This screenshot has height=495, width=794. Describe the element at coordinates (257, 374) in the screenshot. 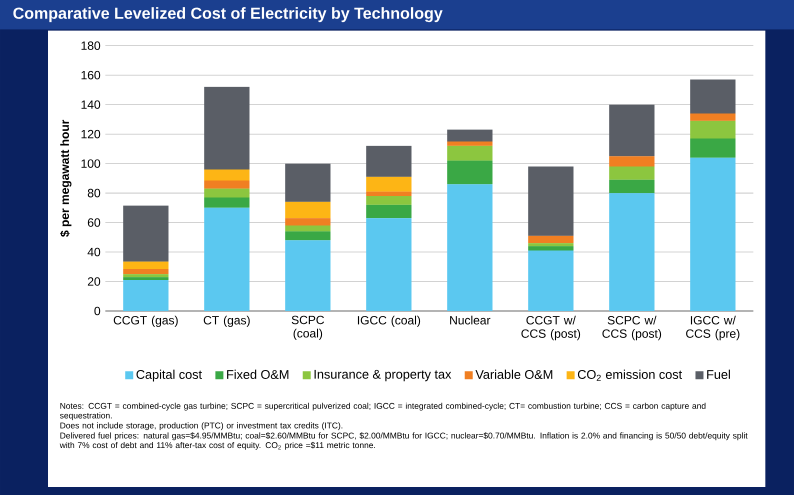

I see `legend-label: Fixed O&M` at that location.